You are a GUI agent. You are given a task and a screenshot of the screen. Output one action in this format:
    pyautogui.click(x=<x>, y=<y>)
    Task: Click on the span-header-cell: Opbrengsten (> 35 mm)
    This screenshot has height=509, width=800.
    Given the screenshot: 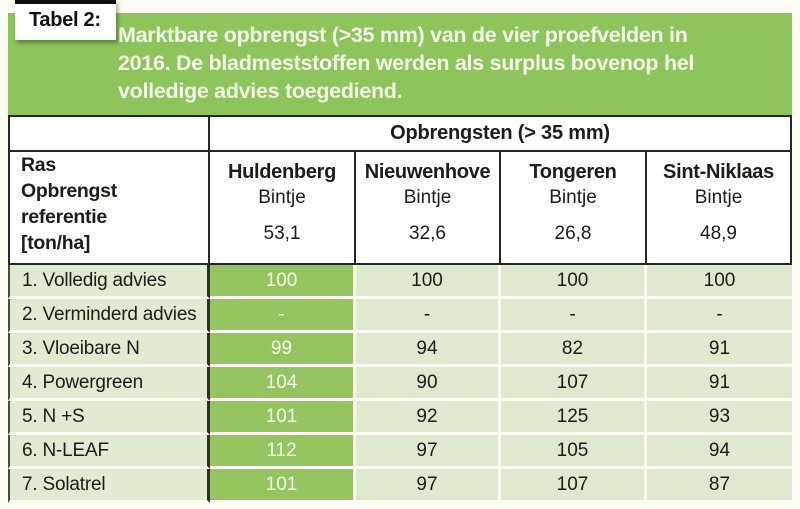 What is the action you would take?
    pyautogui.click(x=501, y=133)
    